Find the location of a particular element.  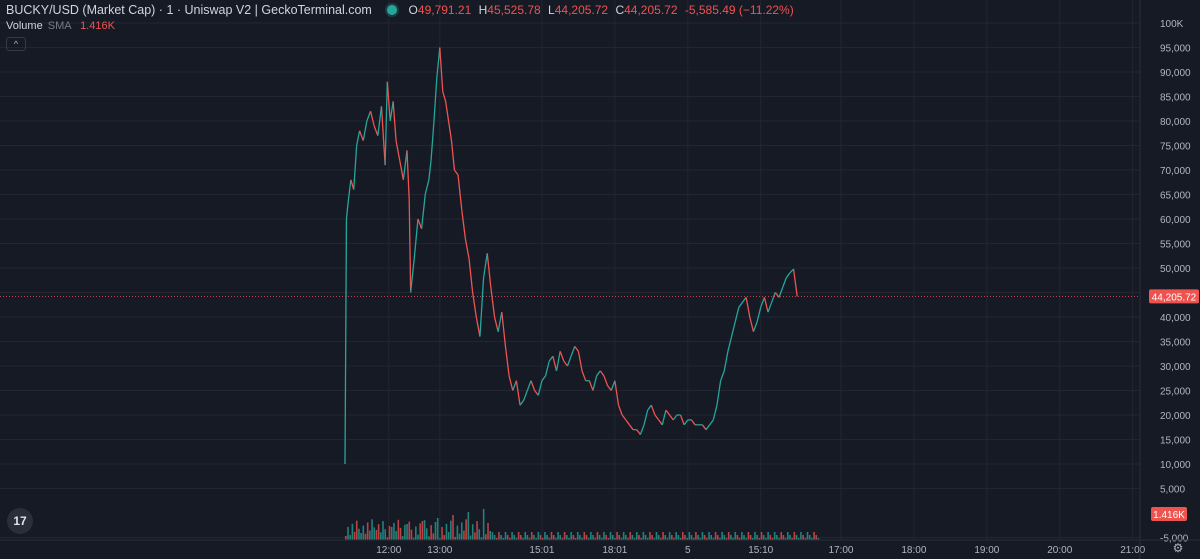

volume-bars is located at coordinates (582, 524).